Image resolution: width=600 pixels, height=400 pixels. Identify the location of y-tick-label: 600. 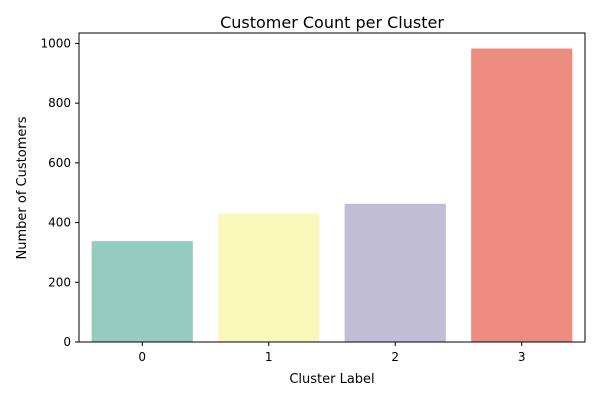
(59, 163).